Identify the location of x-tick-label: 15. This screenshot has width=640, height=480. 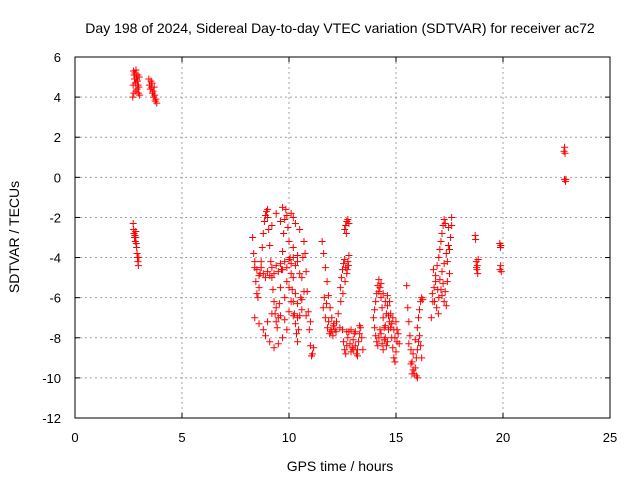
(396, 437).